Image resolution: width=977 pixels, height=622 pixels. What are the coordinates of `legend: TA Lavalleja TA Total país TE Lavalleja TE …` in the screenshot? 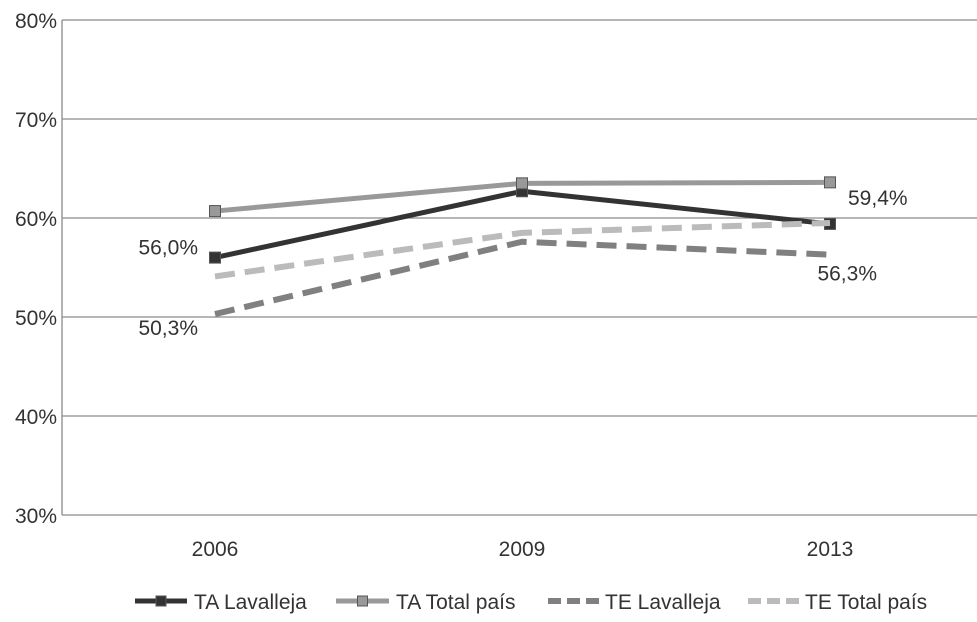 It's located at (531, 602).